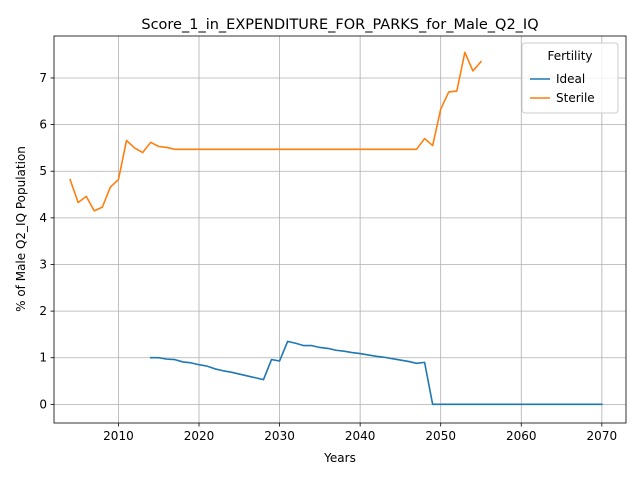  I want to click on y-tick-label: 2, so click(43, 311).